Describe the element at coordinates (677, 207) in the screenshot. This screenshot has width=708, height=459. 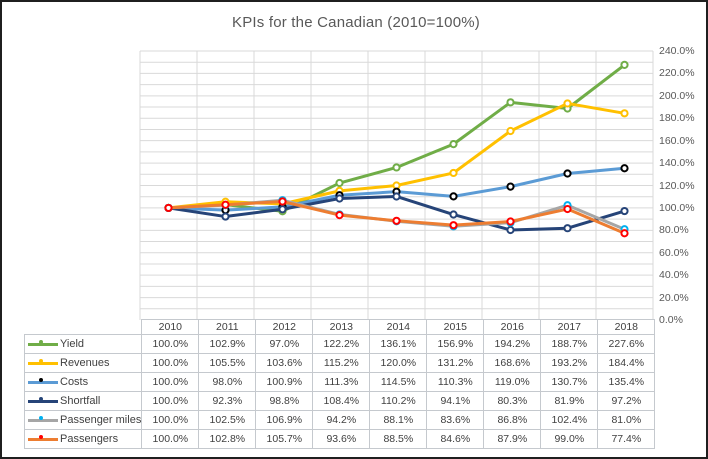
I see `y-axis-tick-label: 100.0%` at that location.